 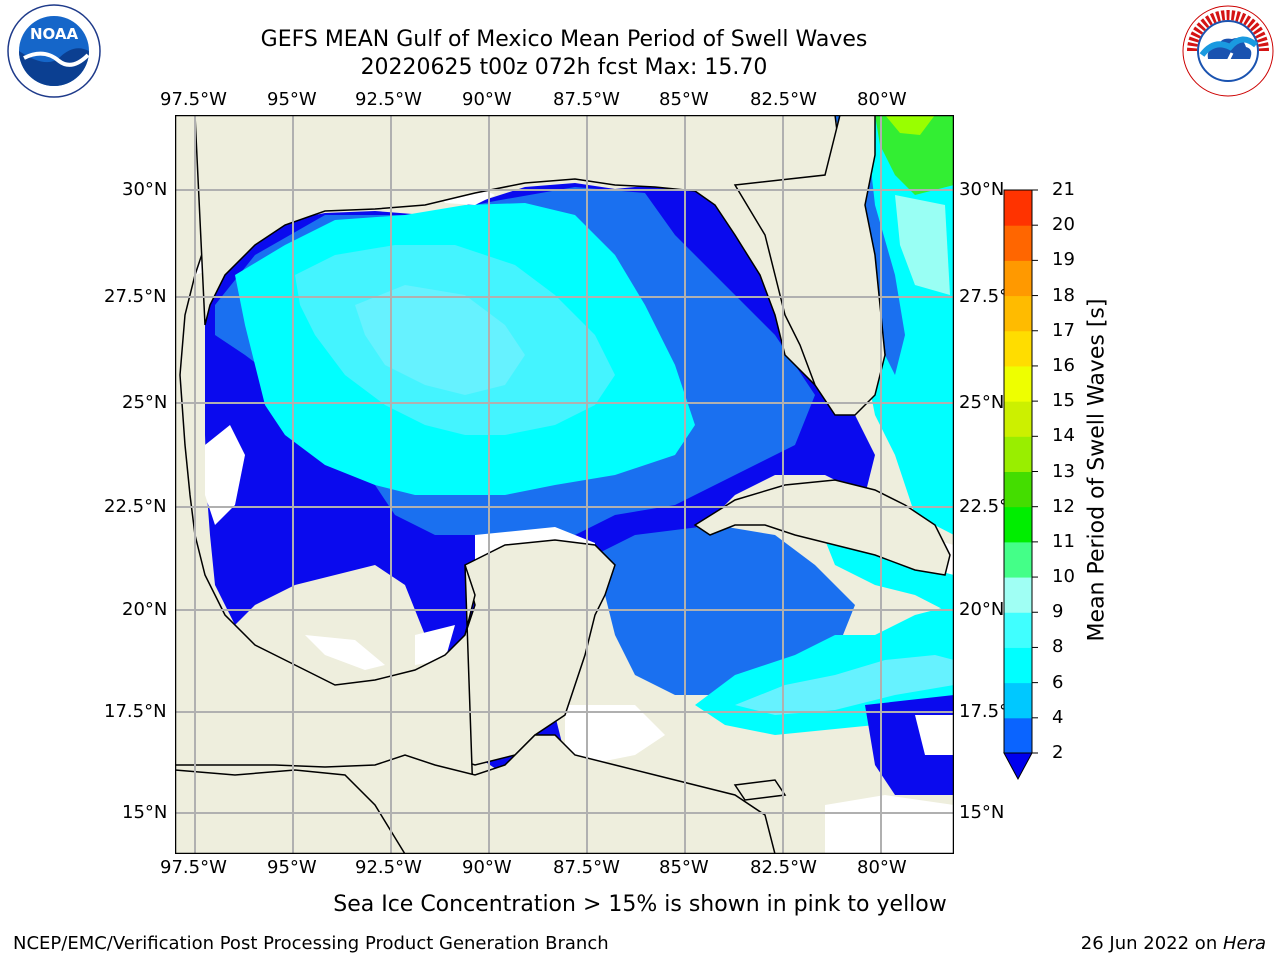 I want to click on nws-logo, so click(x=1228, y=51).